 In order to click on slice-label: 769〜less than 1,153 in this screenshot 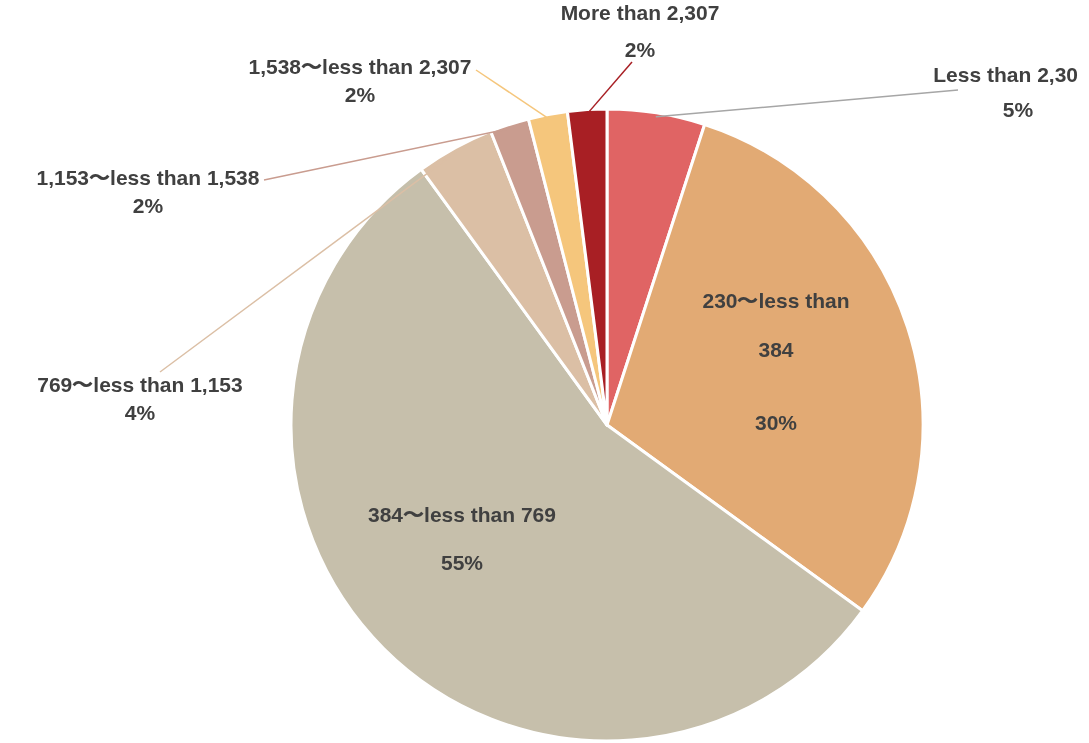, I will do `click(140, 384)`.